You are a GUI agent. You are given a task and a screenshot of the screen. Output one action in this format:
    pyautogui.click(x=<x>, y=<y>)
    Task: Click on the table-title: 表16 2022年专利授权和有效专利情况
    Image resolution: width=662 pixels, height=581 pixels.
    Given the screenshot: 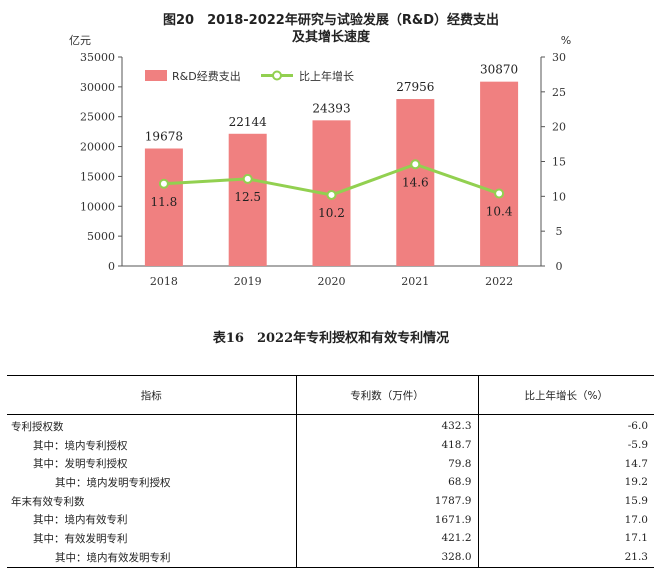 What is the action you would take?
    pyautogui.click(x=331, y=338)
    